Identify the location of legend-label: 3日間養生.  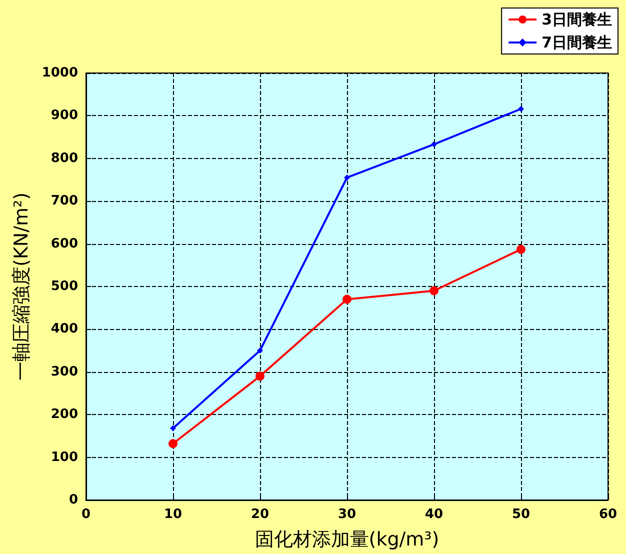
(577, 19).